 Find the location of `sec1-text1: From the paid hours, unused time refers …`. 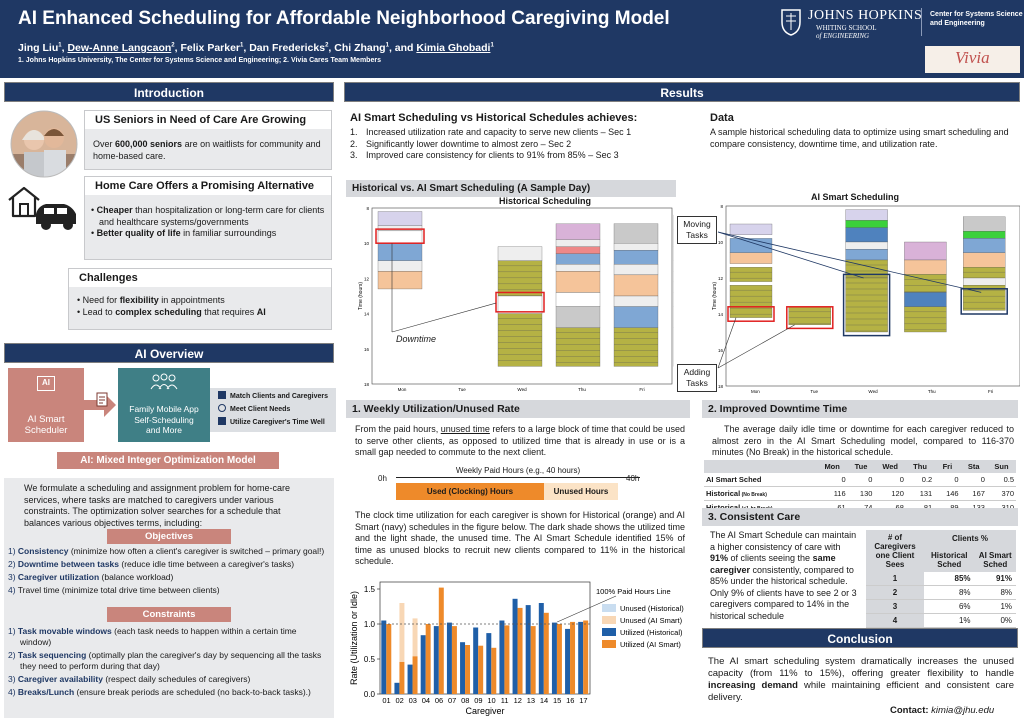

sec1-text1: From the paid hours, unused time refers … is located at coordinates (520, 440).